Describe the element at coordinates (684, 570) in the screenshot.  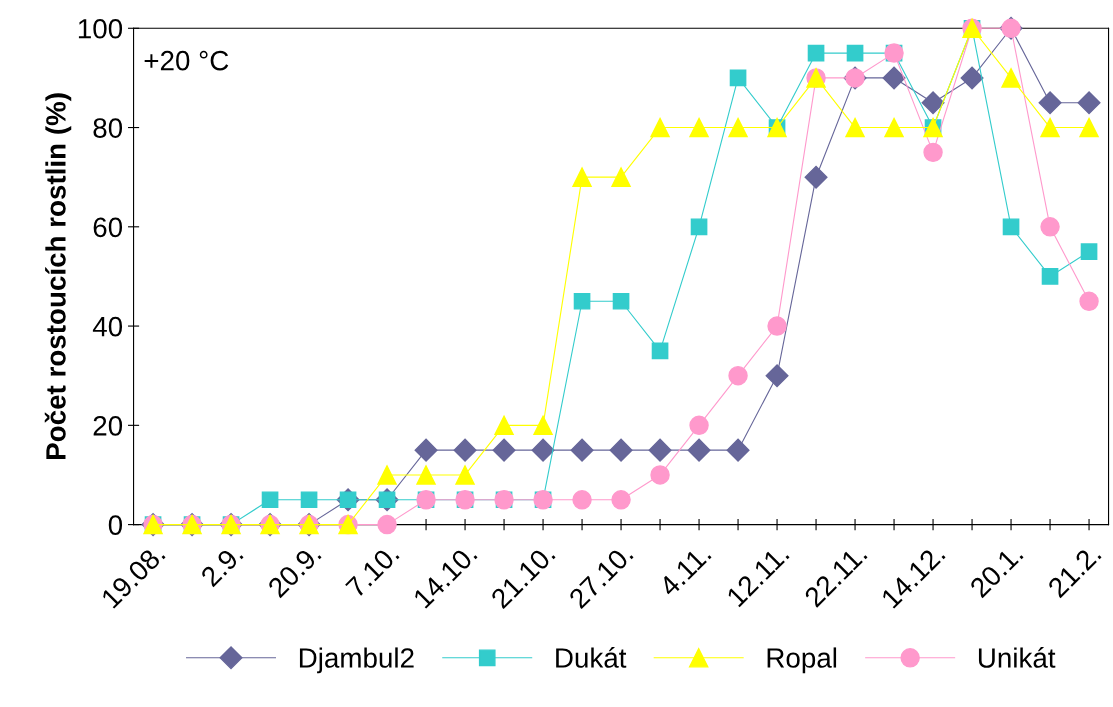
I see `x-tick-label: 4.11.` at that location.